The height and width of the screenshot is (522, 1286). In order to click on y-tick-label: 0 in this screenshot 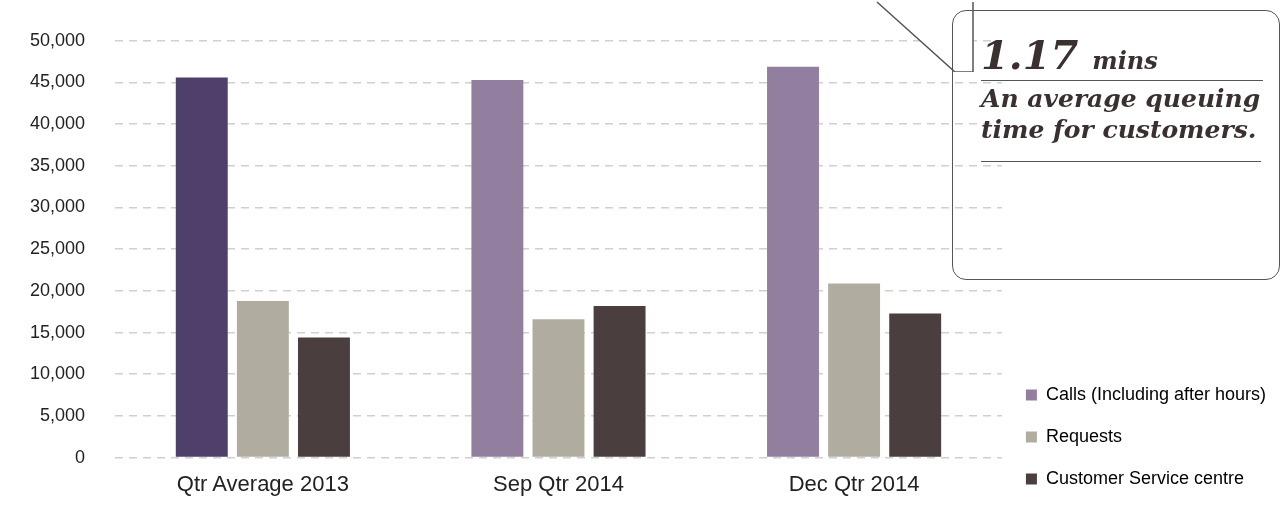, I will do `click(80, 456)`.